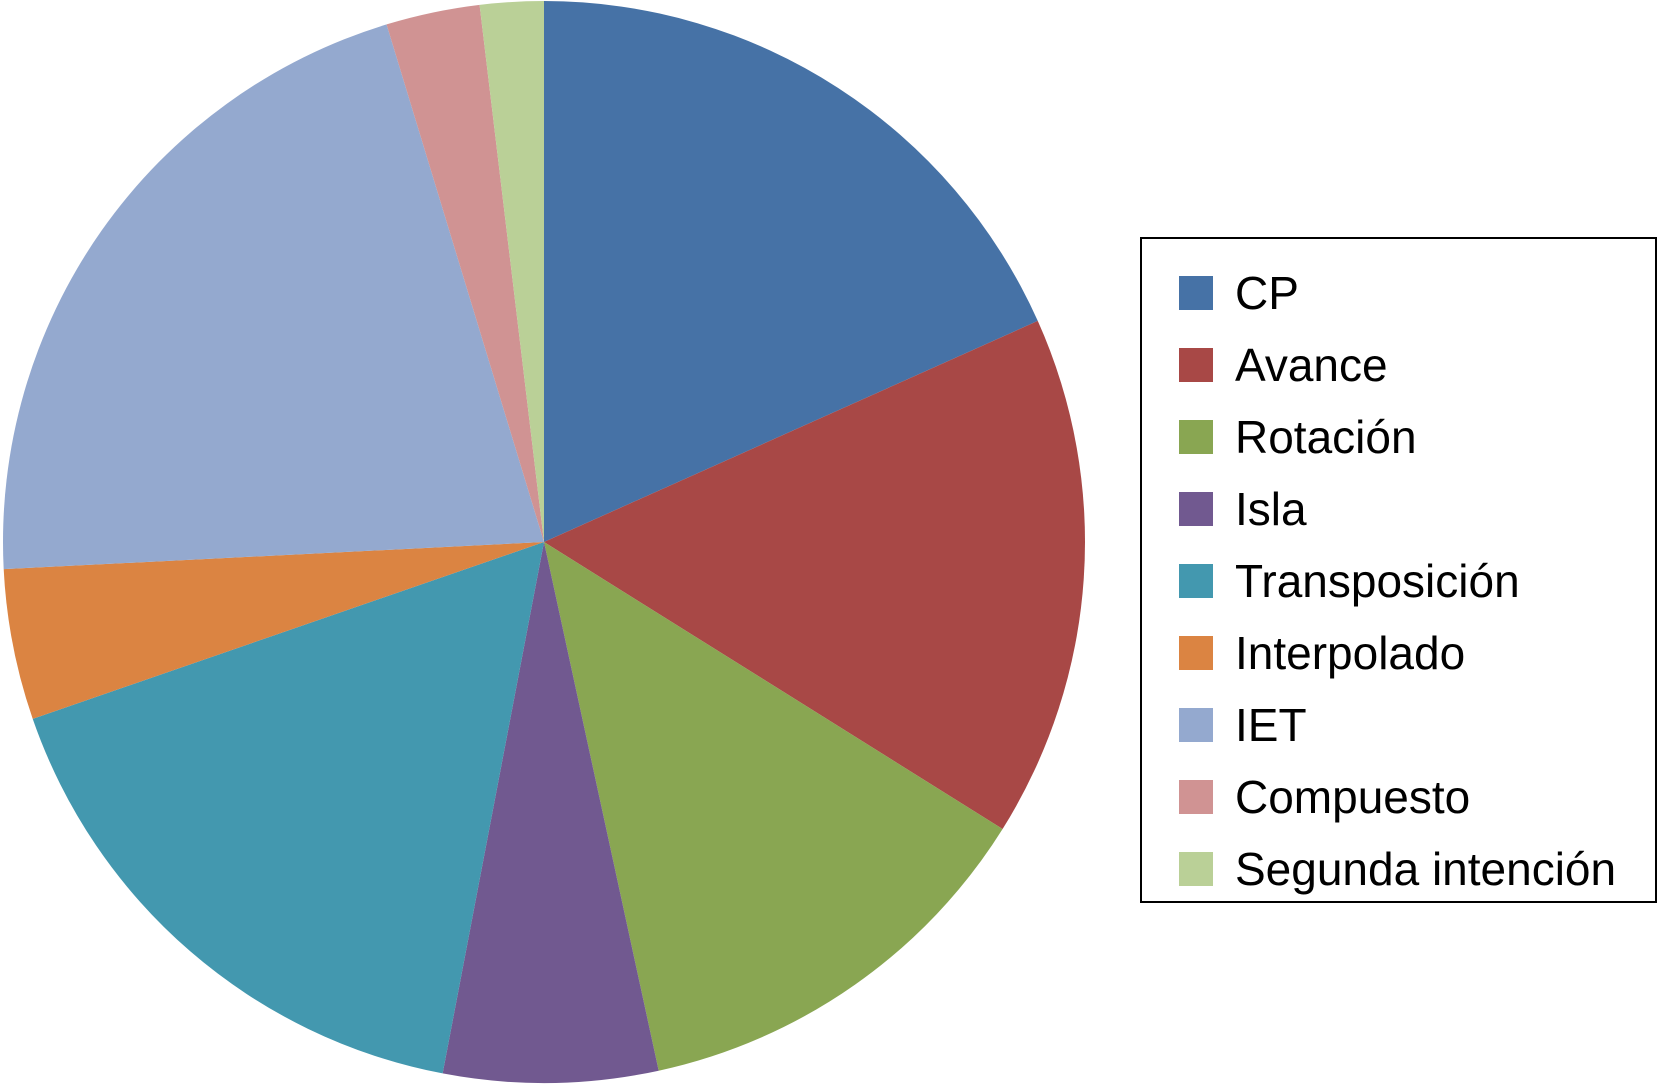 This screenshot has height=1085, width=1661. Describe the element at coordinates (511, 271) in the screenshot. I see `pie-slice-segunda-intenci-n` at that location.